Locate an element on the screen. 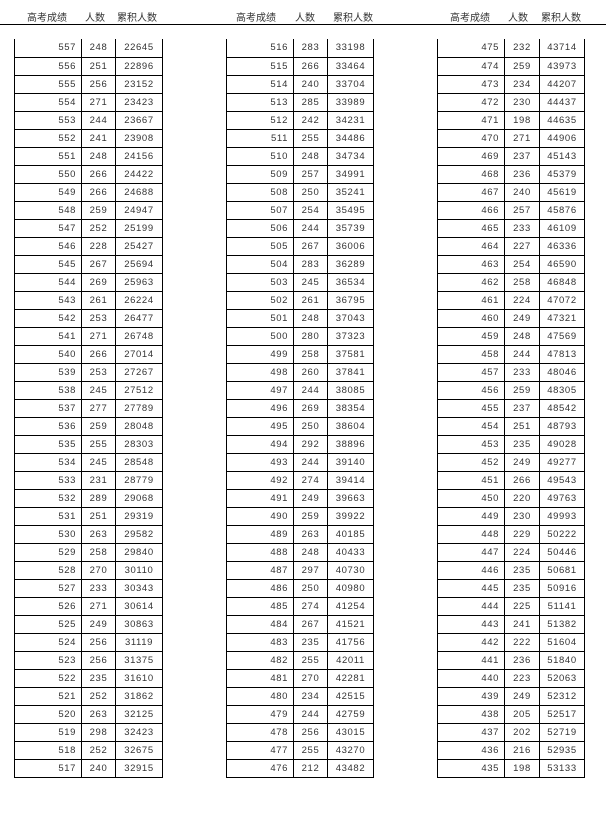 Image resolution: width=606 pixels, height=829 pixels. cumulative-cell: 28303 is located at coordinates (139, 444).